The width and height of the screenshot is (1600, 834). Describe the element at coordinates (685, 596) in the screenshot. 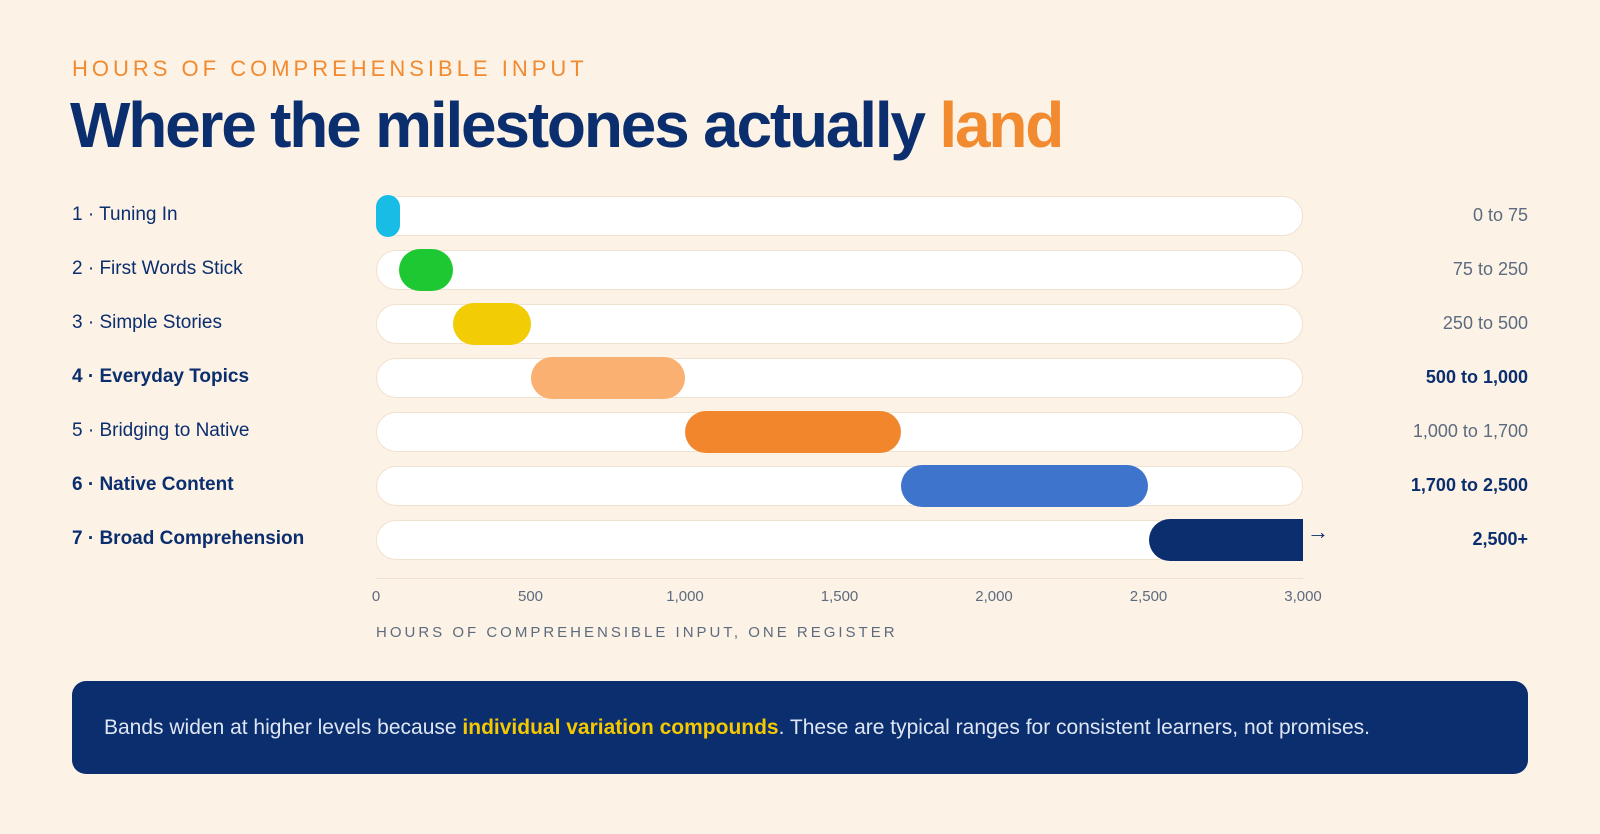

I see `x-tick-label: 1,000` at that location.